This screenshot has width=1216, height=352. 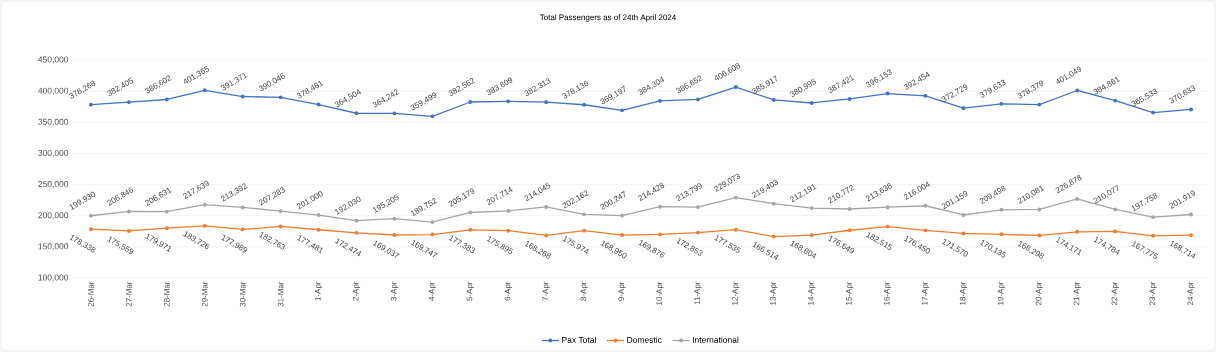 What do you see at coordinates (715, 339) in the screenshot?
I see `legend-label: International` at bounding box center [715, 339].